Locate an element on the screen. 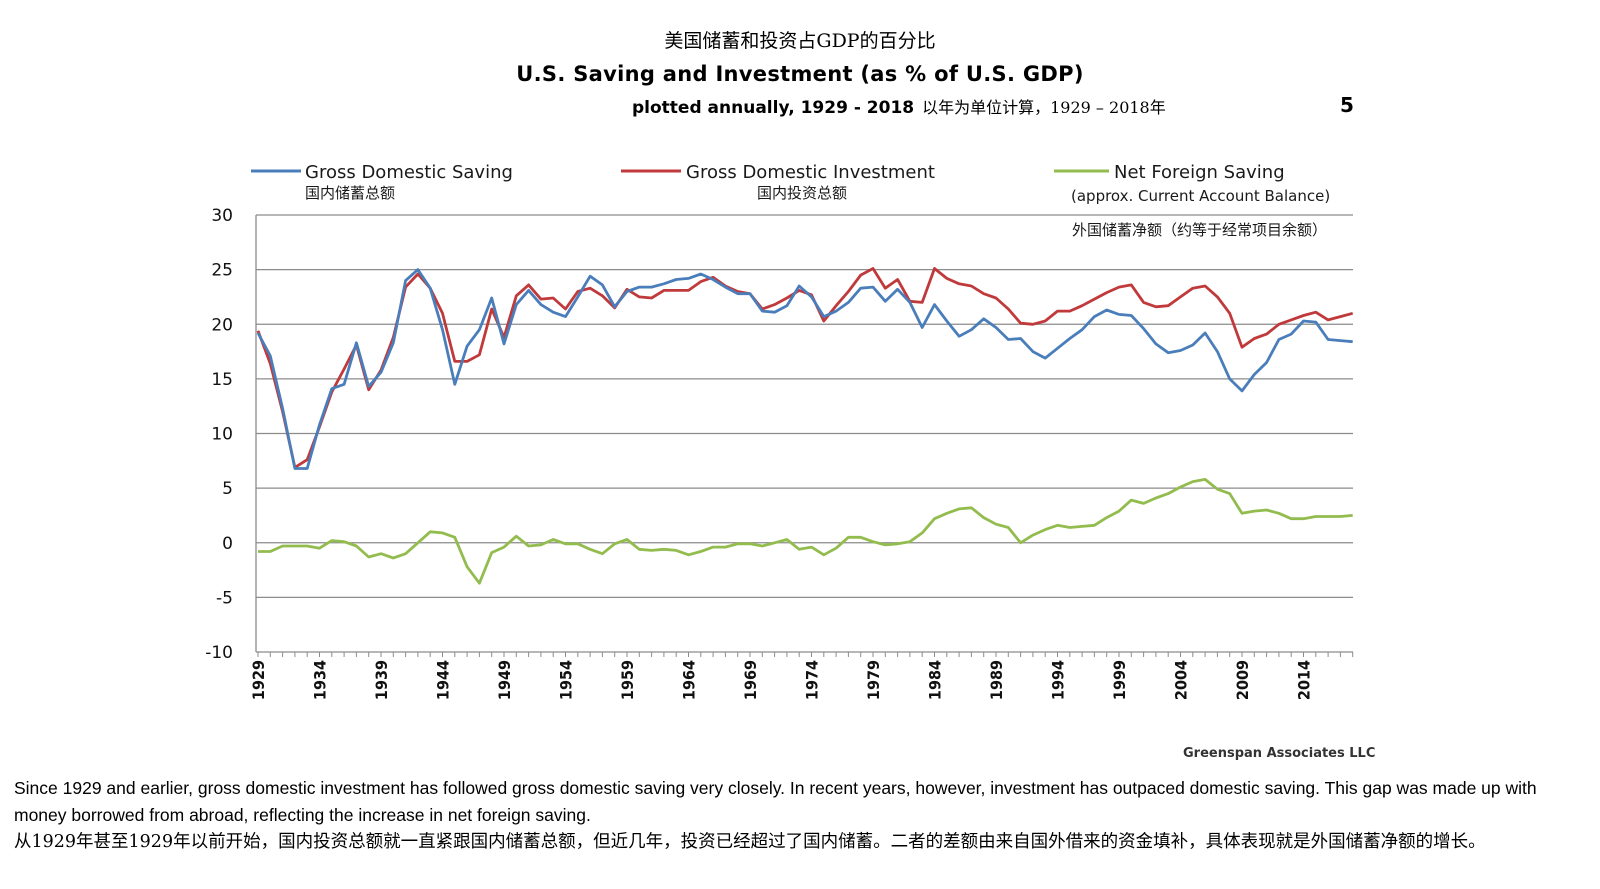 This screenshot has width=1600, height=889. subtitle-chinese: 以年为单位计算，1929 – 2018年 is located at coordinates (1044, 107).